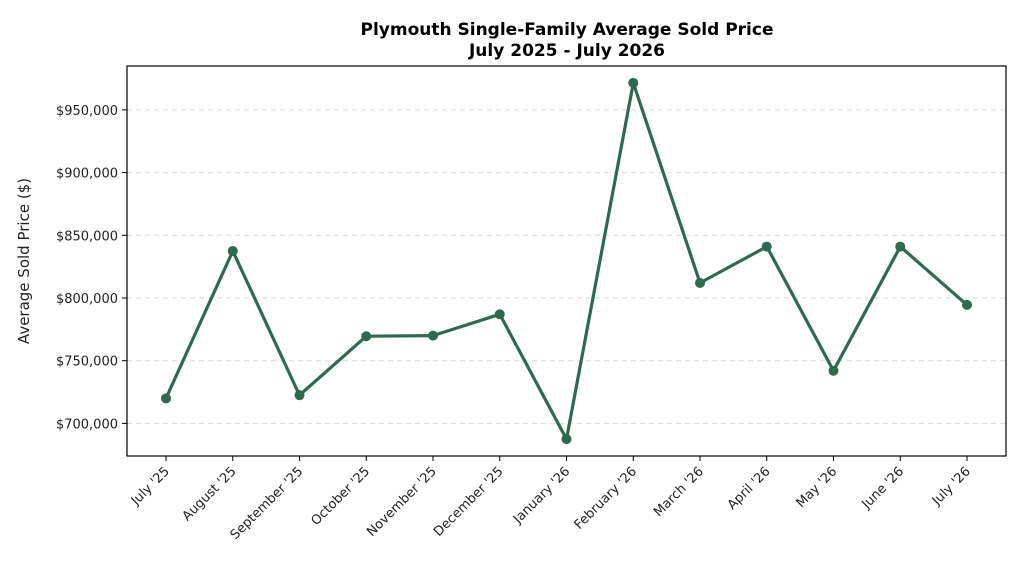 This screenshot has height=569, width=1024. What do you see at coordinates (541, 495) in the screenshot?
I see `x-tick-label: January '26` at bounding box center [541, 495].